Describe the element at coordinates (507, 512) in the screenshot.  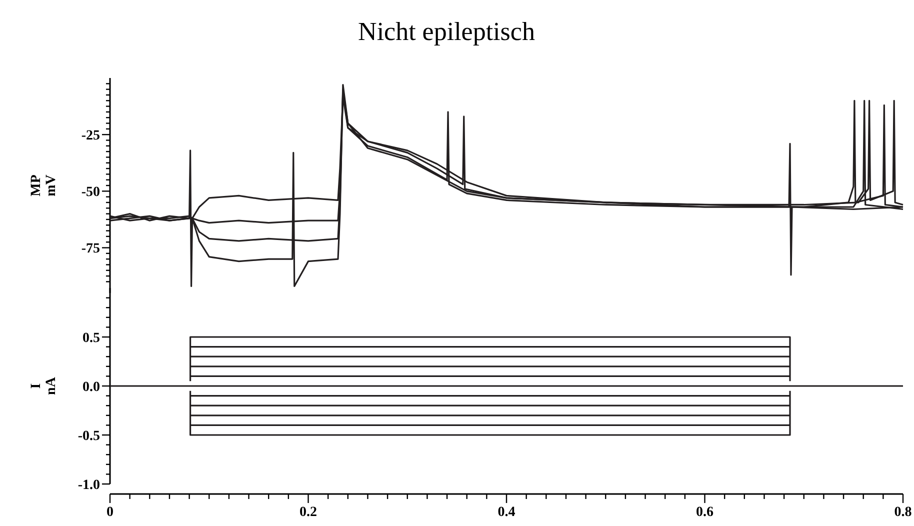
I see `x-tick-label: 0.4` at that location.